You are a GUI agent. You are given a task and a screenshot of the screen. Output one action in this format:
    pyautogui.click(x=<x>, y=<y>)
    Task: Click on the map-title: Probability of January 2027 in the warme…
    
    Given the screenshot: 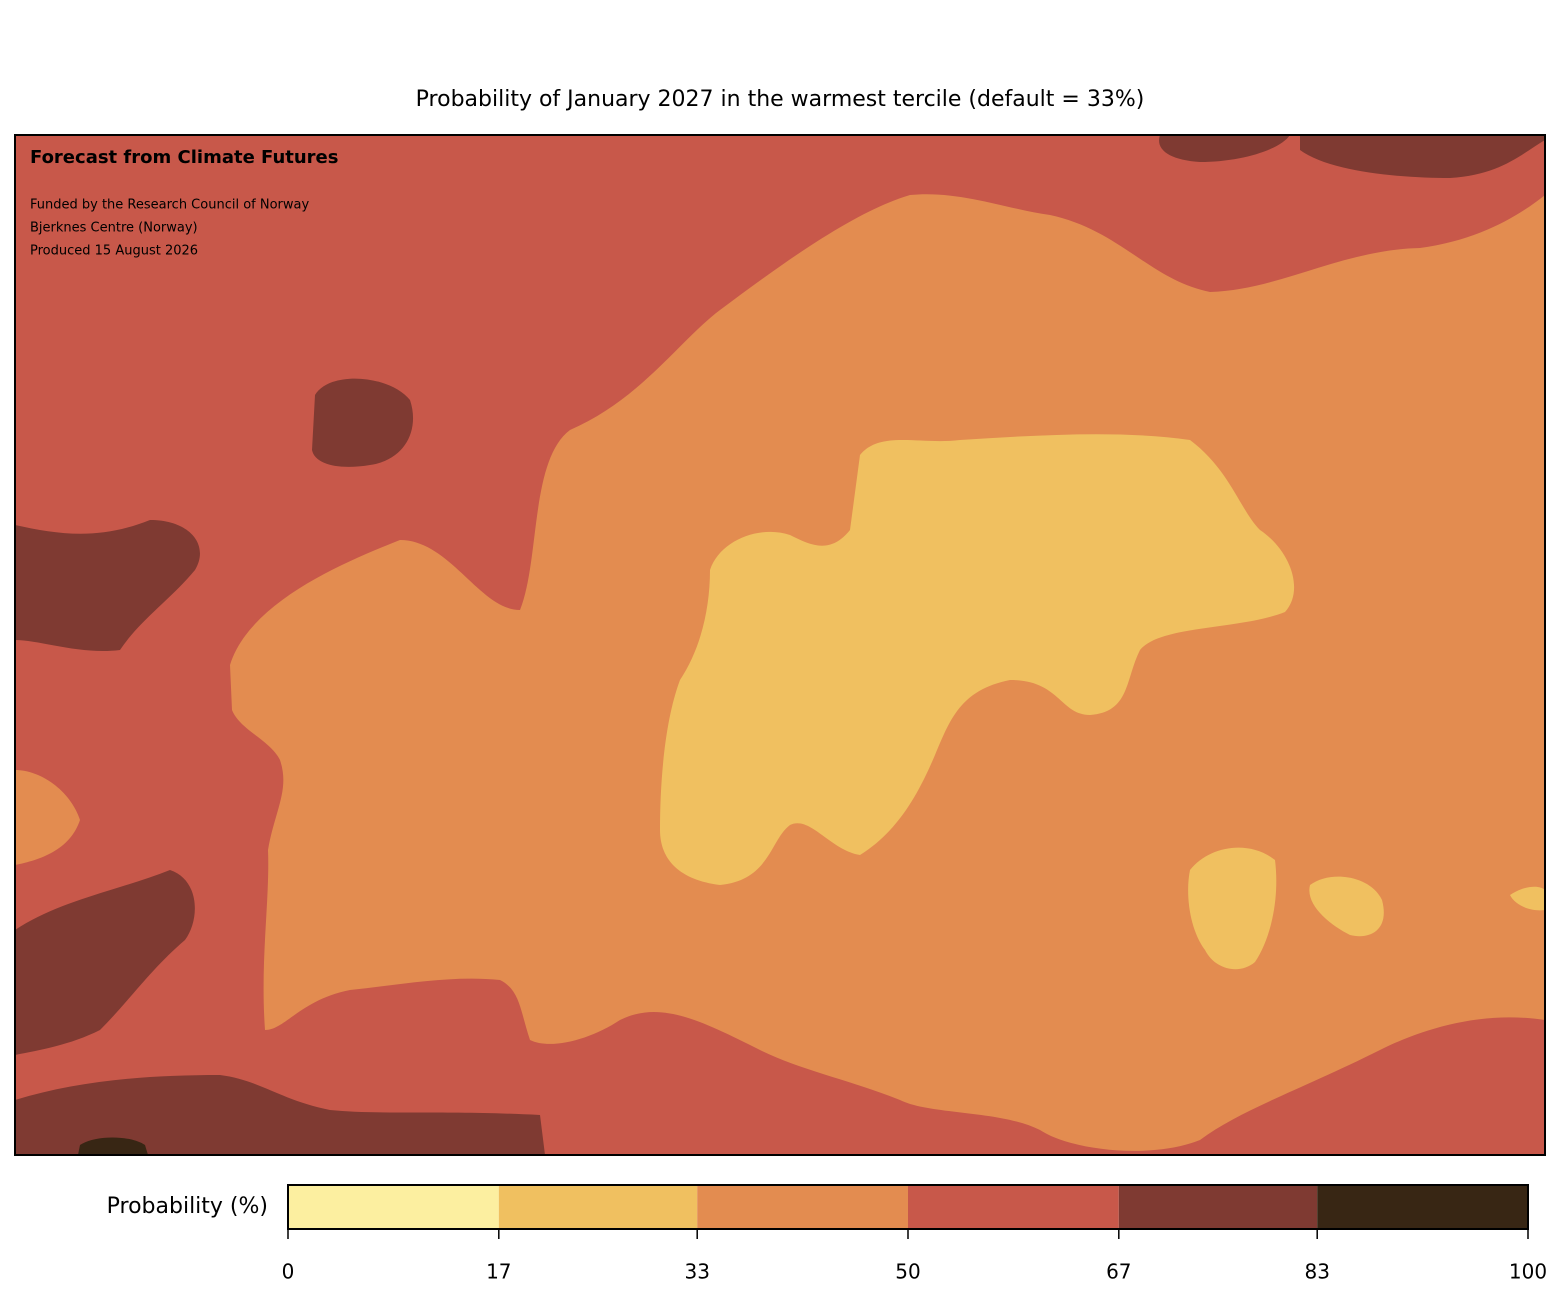 What is the action you would take?
    pyautogui.click(x=780, y=99)
    